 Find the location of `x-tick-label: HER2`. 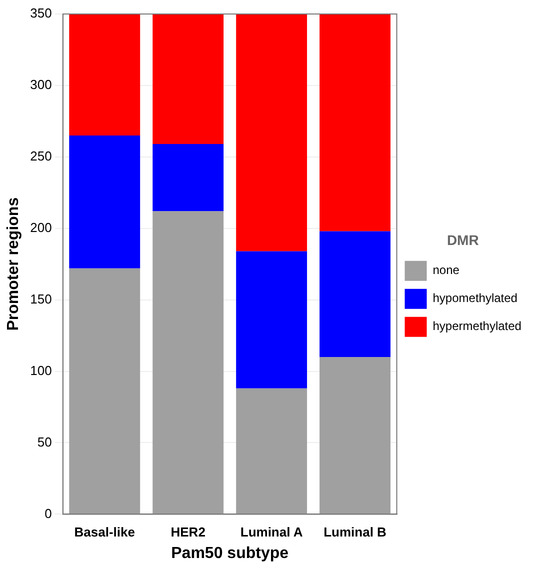

x-tick-label: HER2 is located at coordinates (188, 532).